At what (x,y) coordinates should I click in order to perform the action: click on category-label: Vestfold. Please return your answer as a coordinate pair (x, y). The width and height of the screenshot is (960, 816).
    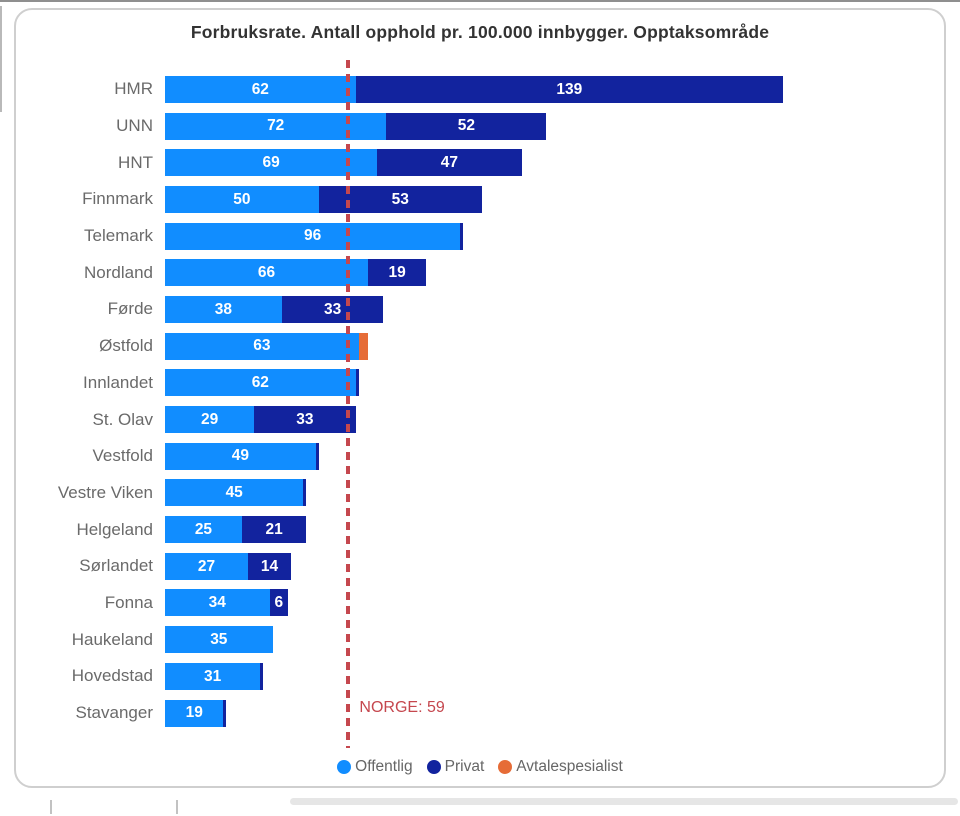
    Looking at the image, I should click on (123, 456).